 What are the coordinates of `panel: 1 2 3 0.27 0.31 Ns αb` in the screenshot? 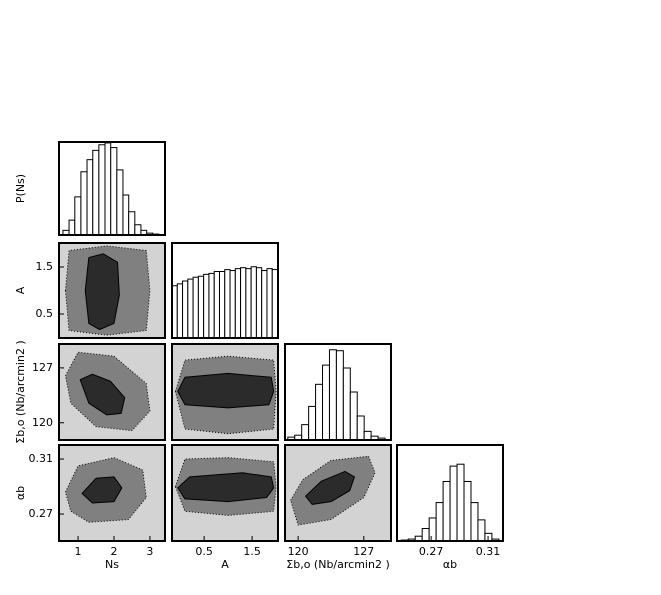 It's located at (90, 507).